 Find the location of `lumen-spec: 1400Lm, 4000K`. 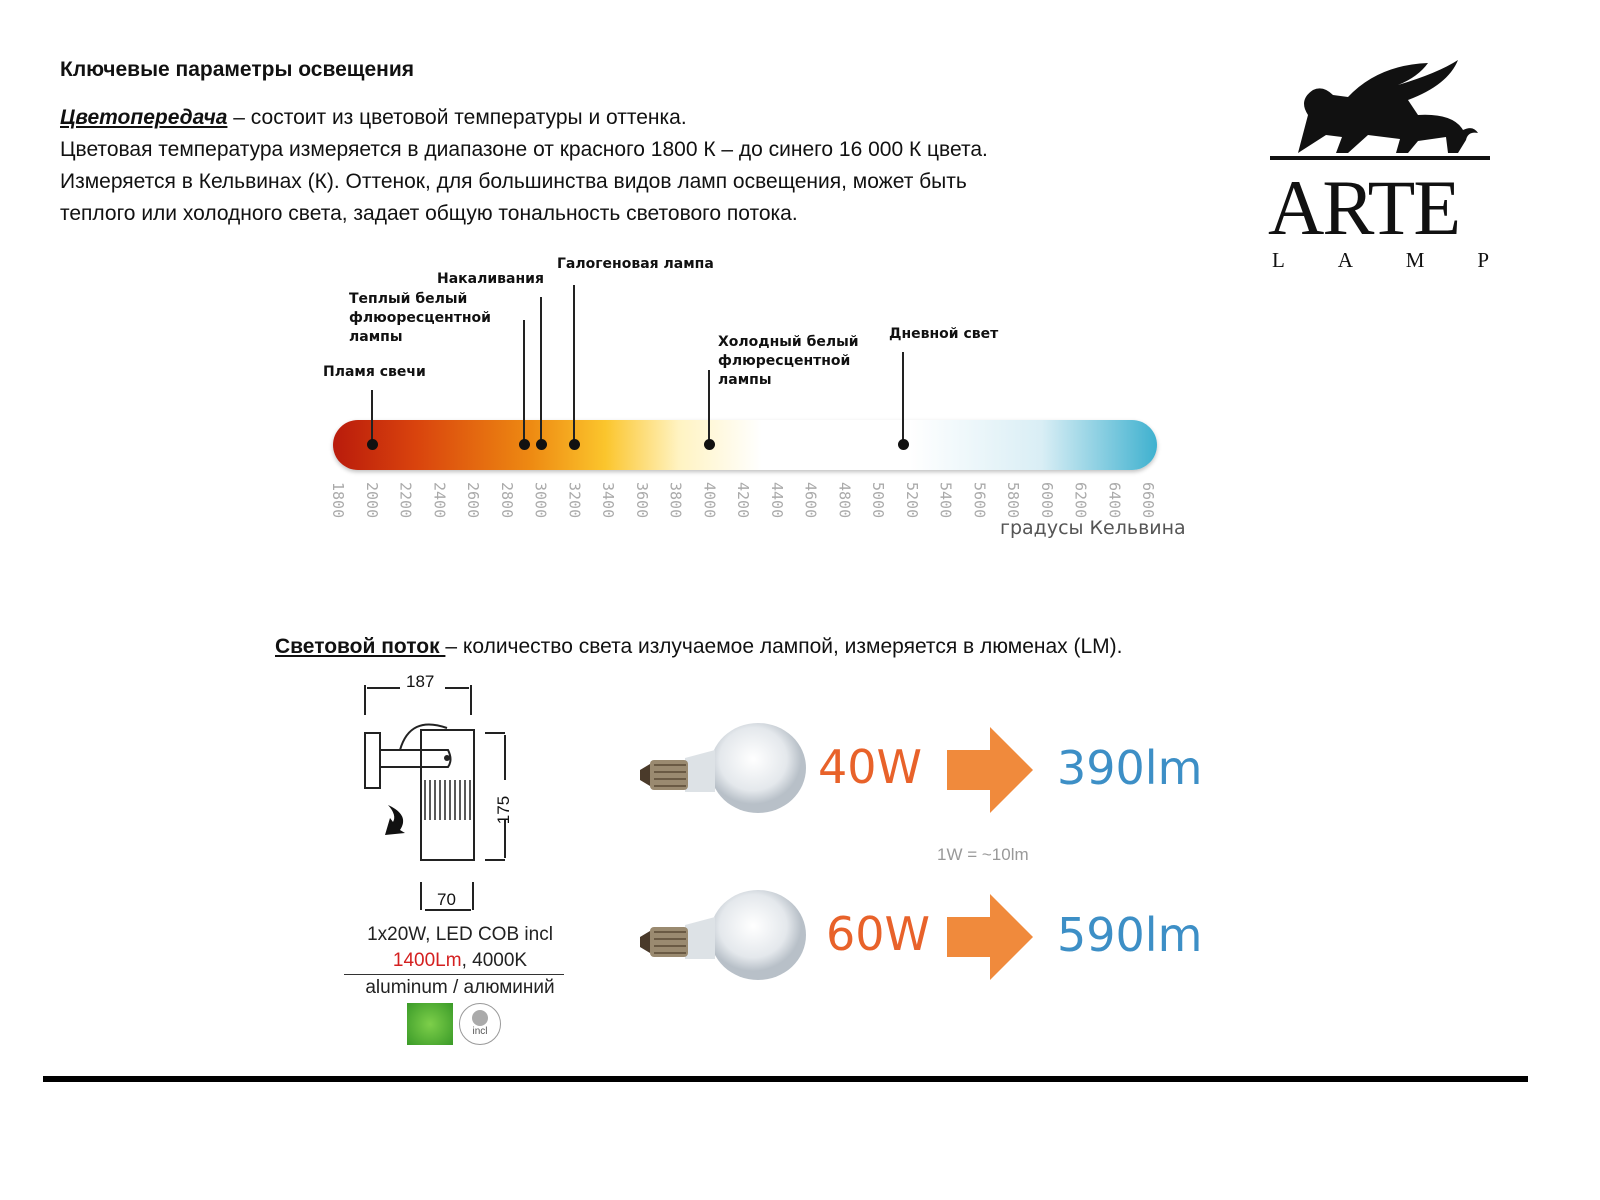

lumen-spec: 1400Lm, 4000K is located at coordinates (460, 961).